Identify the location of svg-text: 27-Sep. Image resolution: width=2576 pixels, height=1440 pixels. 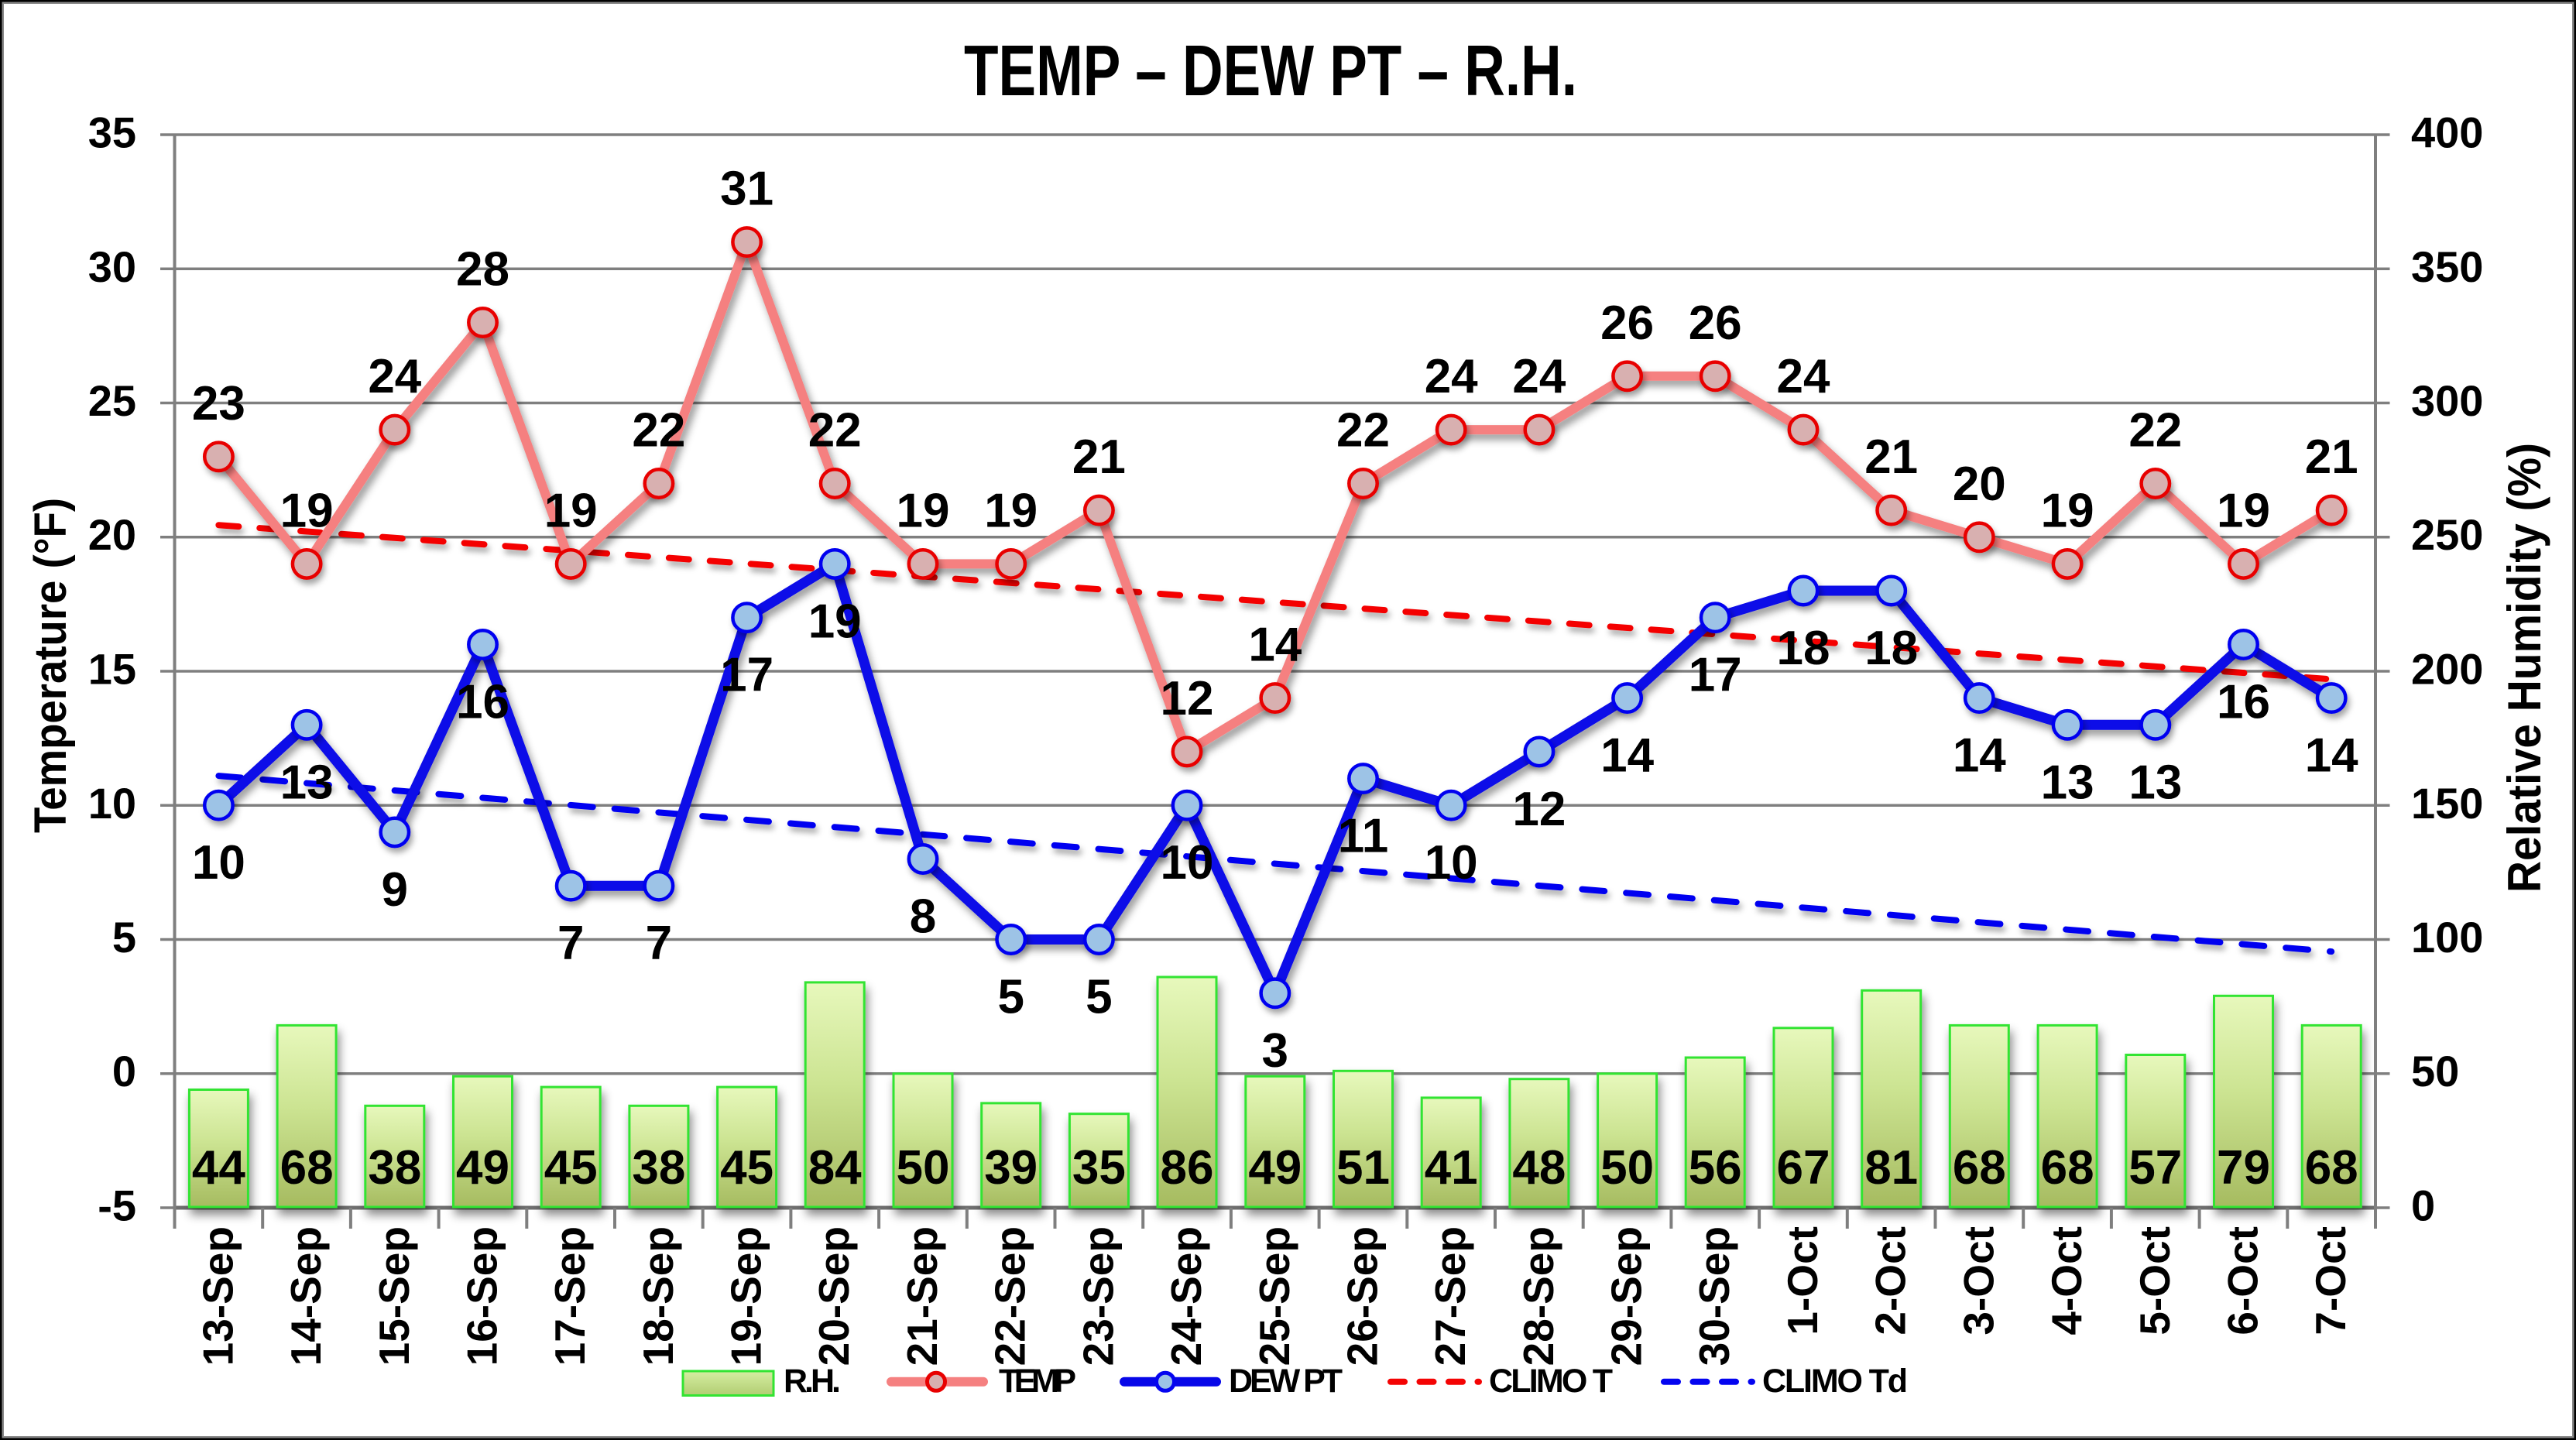
(1450, 1296).